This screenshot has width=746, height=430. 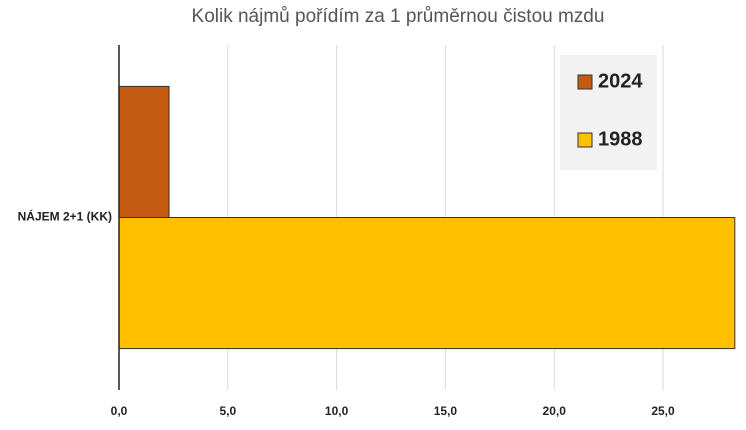 What do you see at coordinates (608, 112) in the screenshot?
I see `legend-box` at bounding box center [608, 112].